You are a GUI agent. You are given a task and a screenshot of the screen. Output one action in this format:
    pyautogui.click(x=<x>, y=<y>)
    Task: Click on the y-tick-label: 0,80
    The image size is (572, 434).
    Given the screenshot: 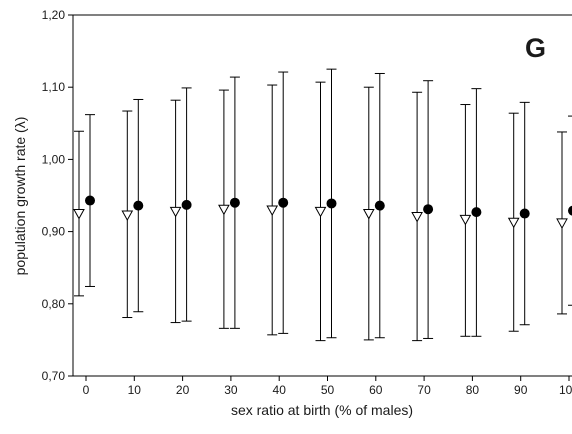 What is the action you would take?
    pyautogui.click(x=54, y=304)
    